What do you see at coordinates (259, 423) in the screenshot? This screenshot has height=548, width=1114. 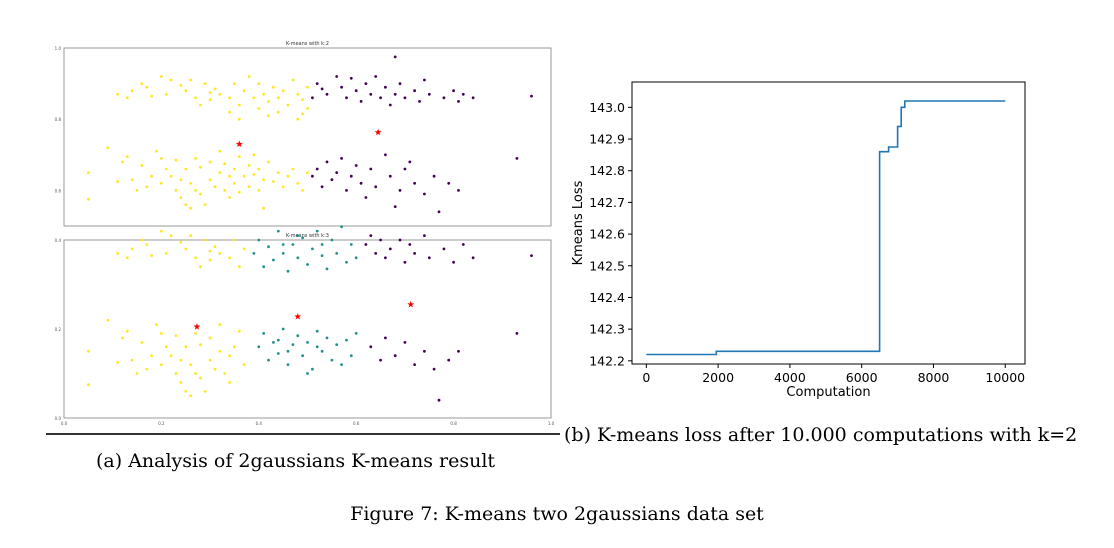 I see `x-tick-label: 0.4` at bounding box center [259, 423].